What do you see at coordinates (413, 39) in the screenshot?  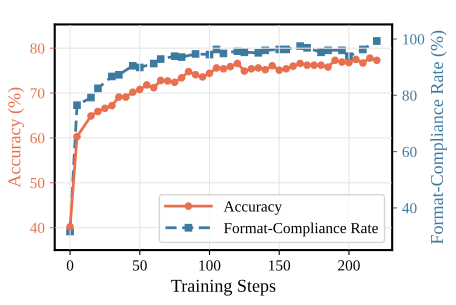 I see `y2-tick-label: 100` at bounding box center [413, 39].